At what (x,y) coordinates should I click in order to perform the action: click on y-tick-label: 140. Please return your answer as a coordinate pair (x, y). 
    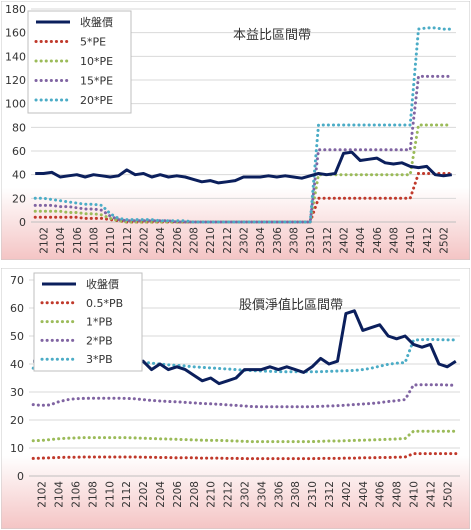
    Looking at the image, I should click on (15, 56).